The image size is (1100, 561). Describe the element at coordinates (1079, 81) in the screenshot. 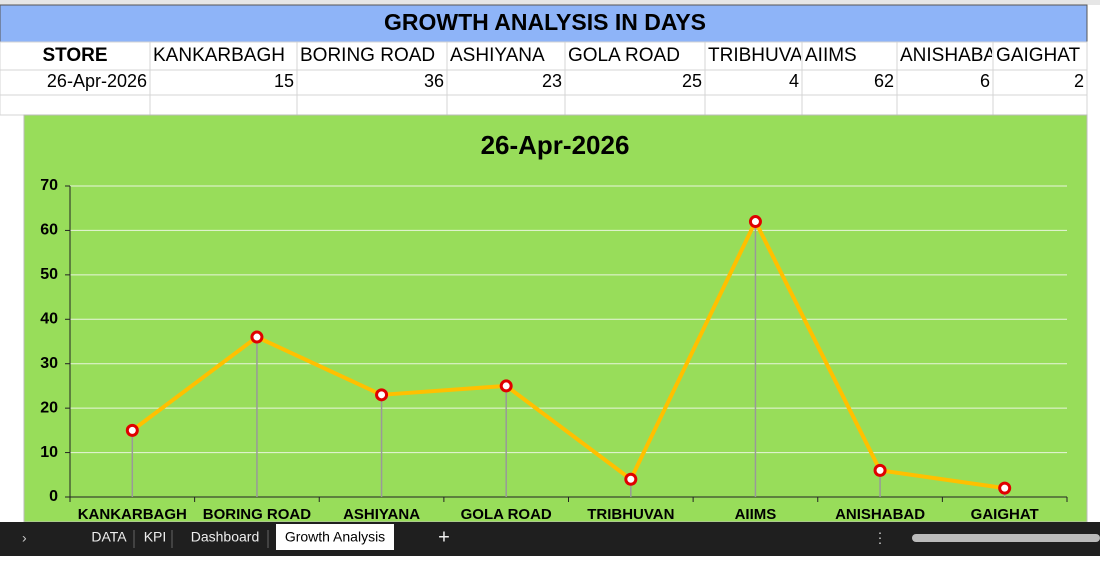

I see `value-cell: 2` at that location.